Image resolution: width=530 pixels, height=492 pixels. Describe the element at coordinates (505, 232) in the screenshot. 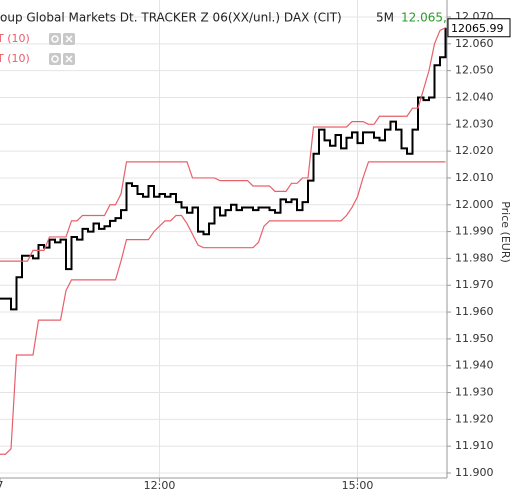

I see `y-axis-title: Price (EUR)` at that location.